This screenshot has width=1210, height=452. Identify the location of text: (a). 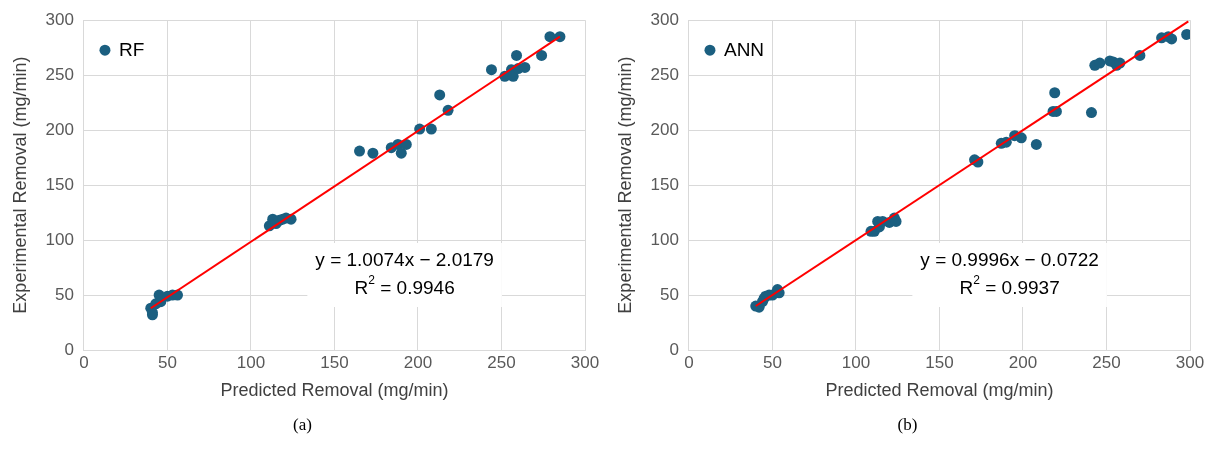
(302, 425).